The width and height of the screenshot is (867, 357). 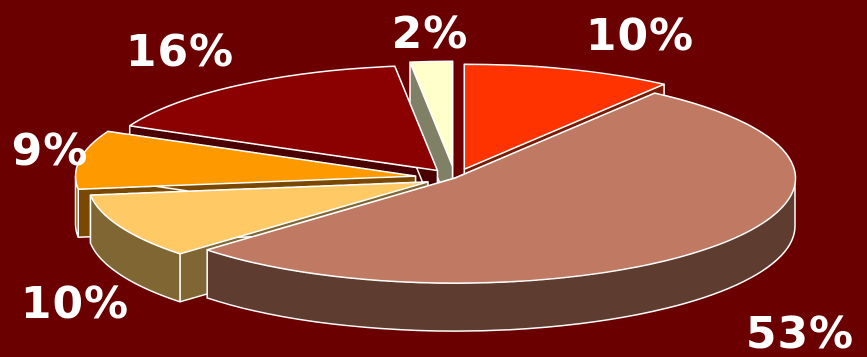 What do you see at coordinates (180, 51) in the screenshot?
I see `slice-label-4: 16%` at bounding box center [180, 51].